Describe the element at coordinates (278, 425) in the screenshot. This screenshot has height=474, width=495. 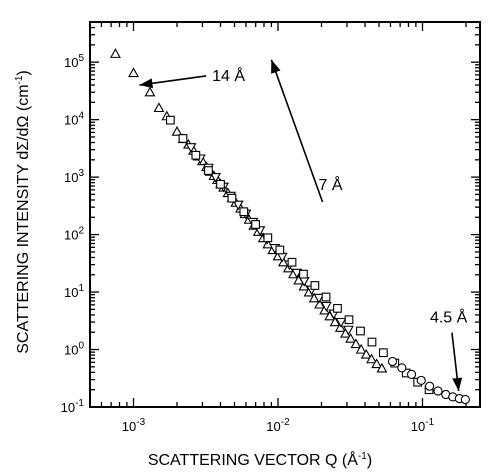
I see `x-tick-label: 10⁻²` at that location.